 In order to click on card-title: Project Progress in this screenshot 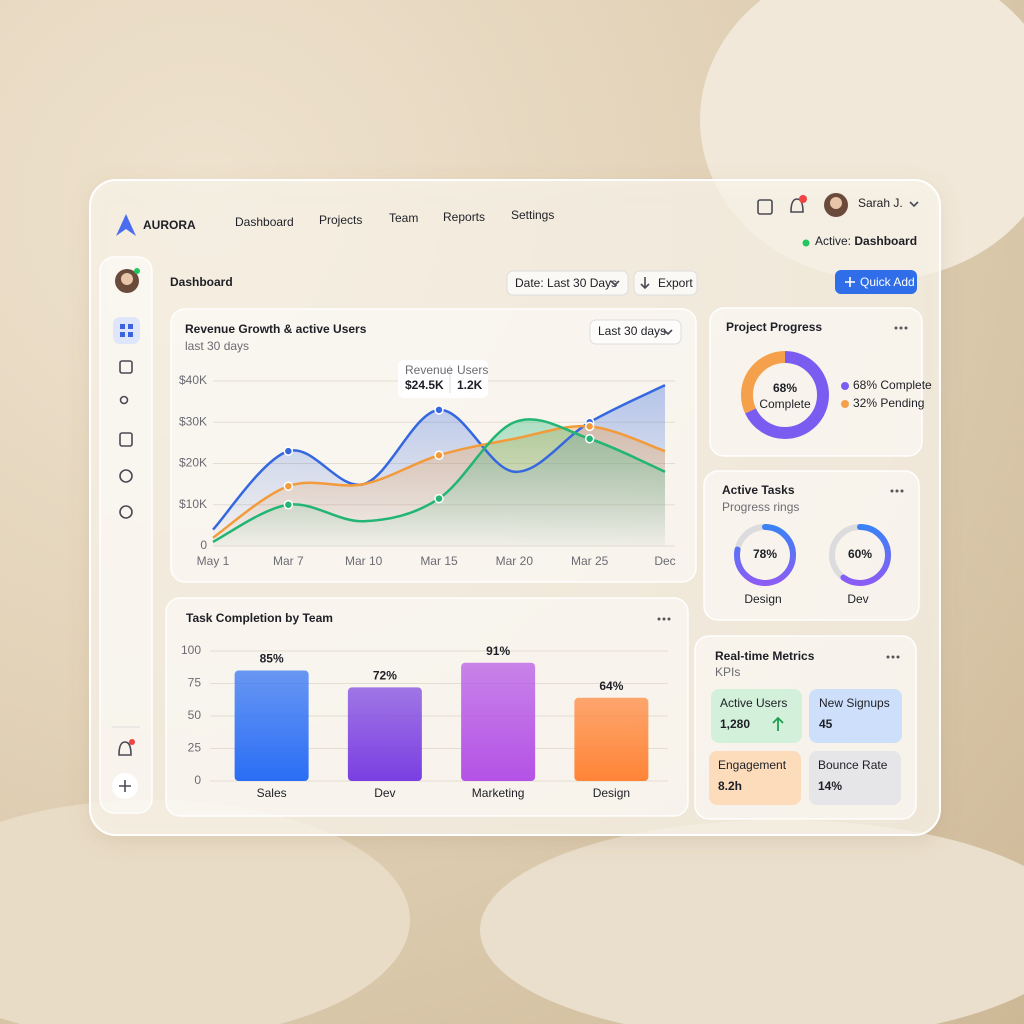, I will do `click(774, 327)`.